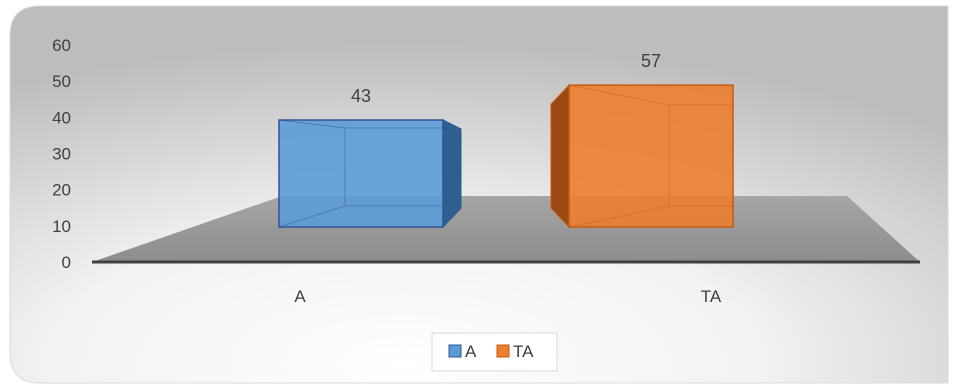 This screenshot has width=953, height=385. Describe the element at coordinates (61, 81) in the screenshot. I see `y-tick-50: 50` at that location.